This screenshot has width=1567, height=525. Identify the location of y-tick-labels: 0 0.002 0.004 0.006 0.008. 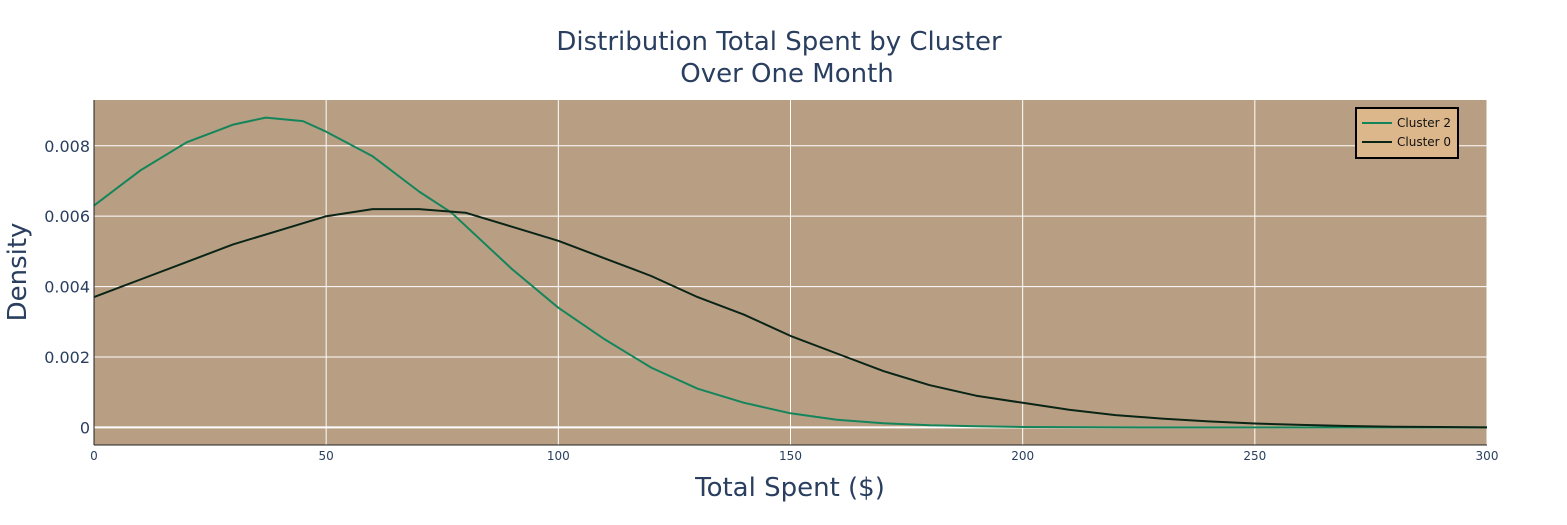
(67, 287).